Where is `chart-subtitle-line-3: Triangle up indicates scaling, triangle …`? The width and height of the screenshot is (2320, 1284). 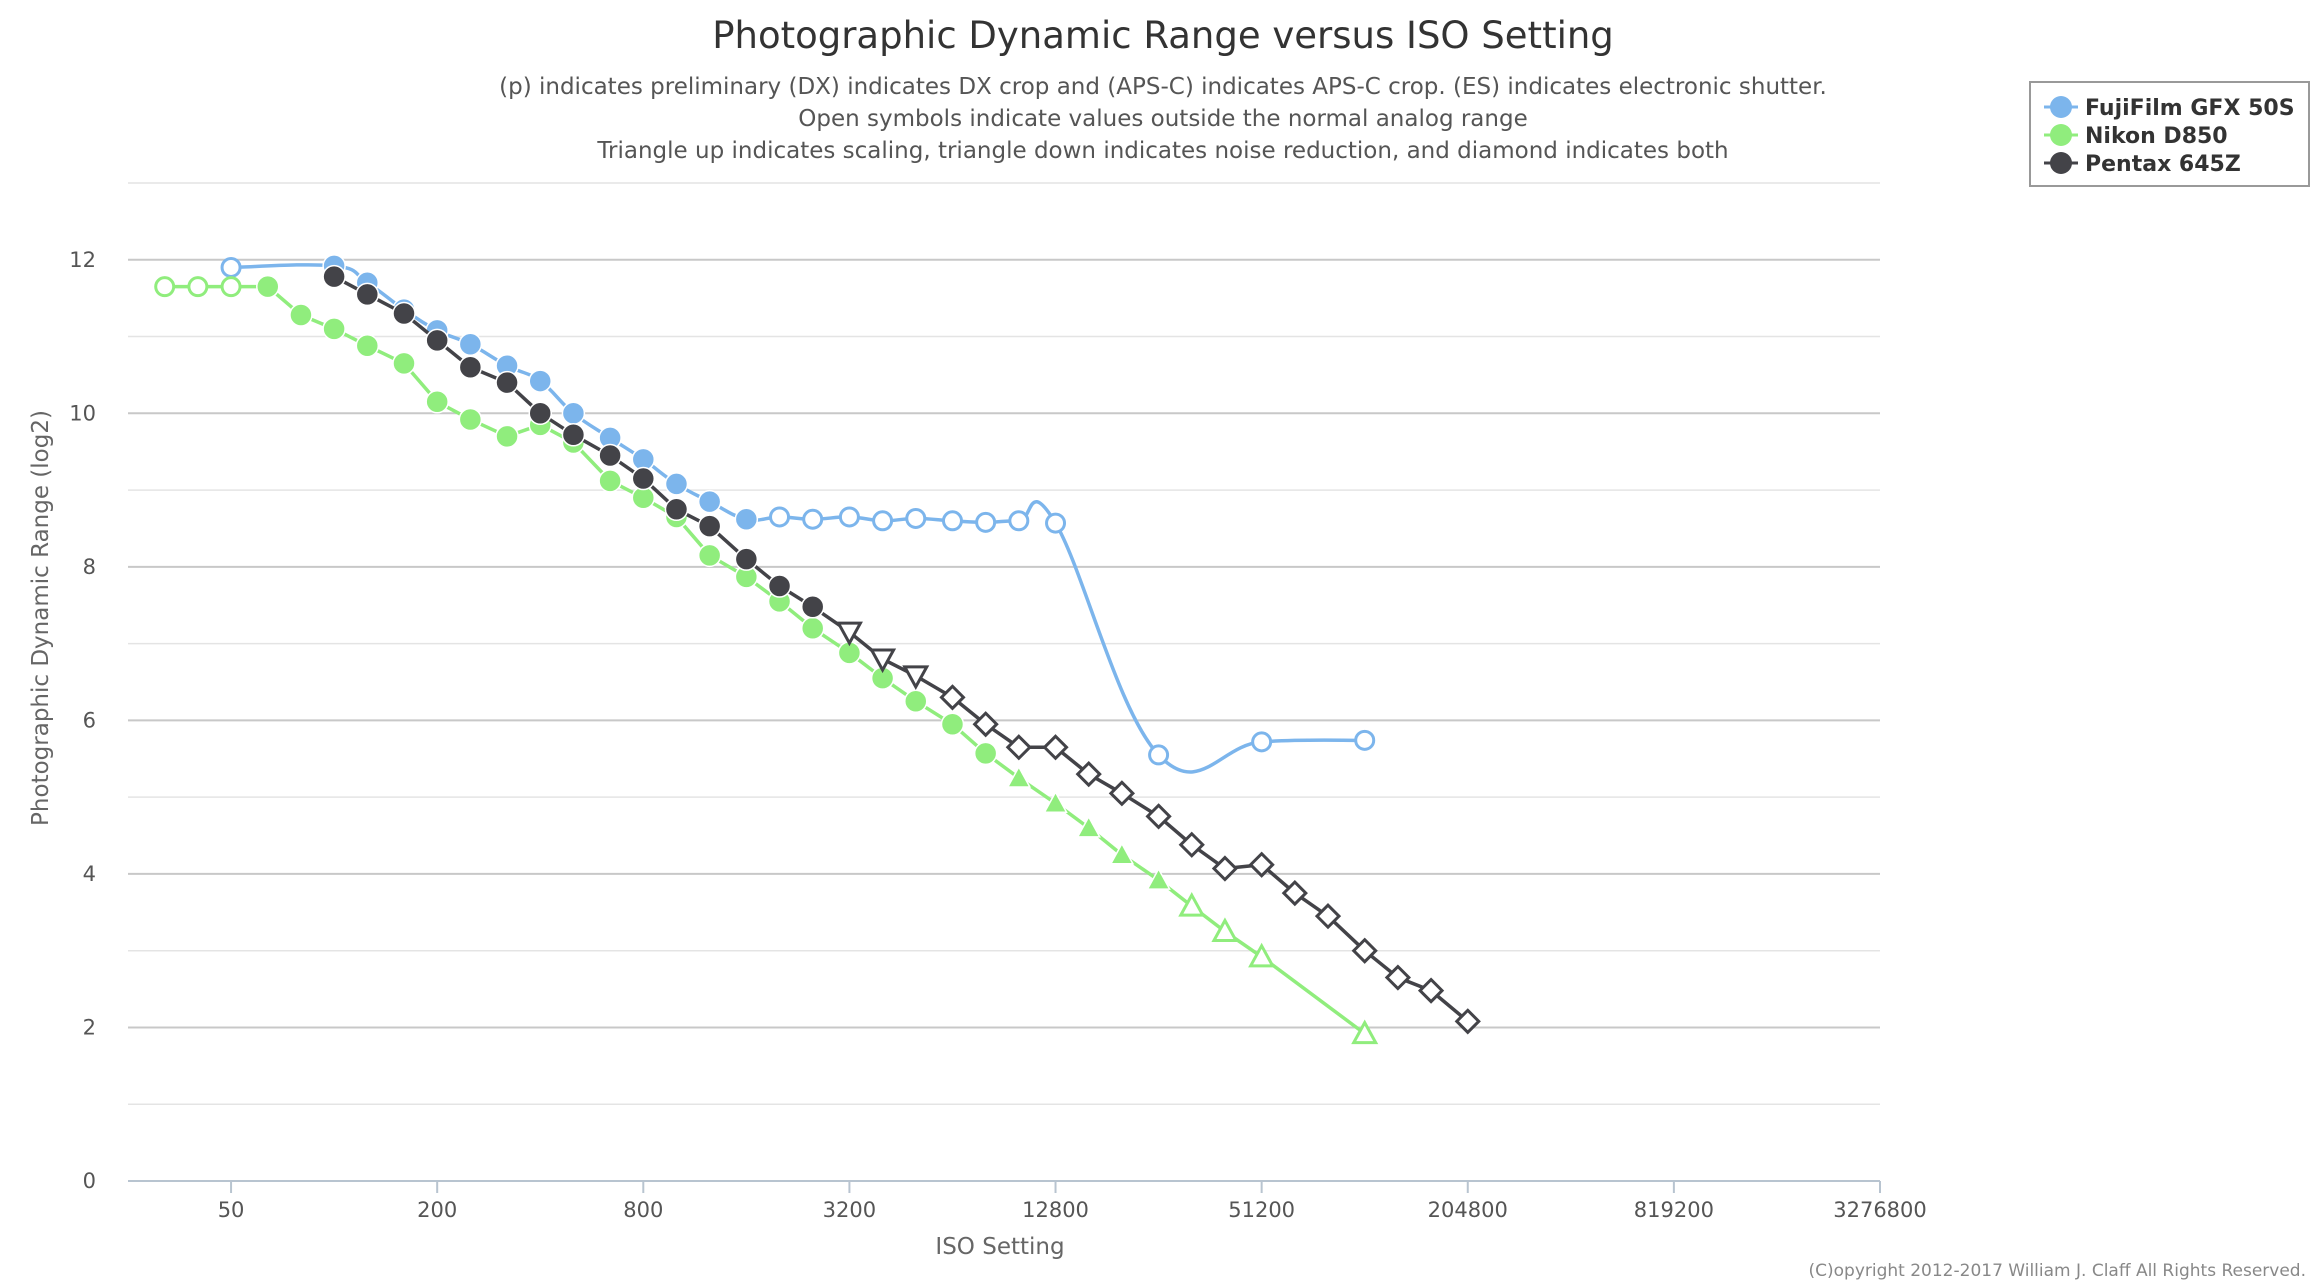
chart-subtitle-line-3: Triangle up indicates scaling, triangle … is located at coordinates (1162, 151).